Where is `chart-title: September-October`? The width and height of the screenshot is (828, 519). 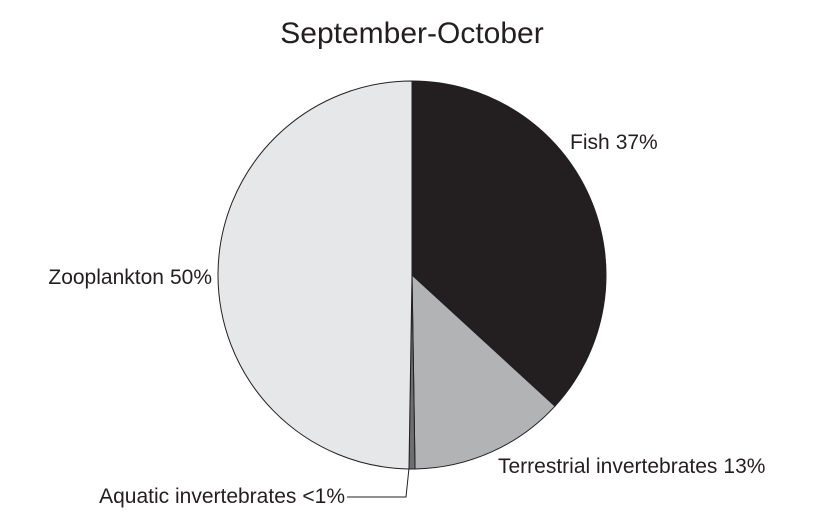
chart-title: September-October is located at coordinates (411, 33).